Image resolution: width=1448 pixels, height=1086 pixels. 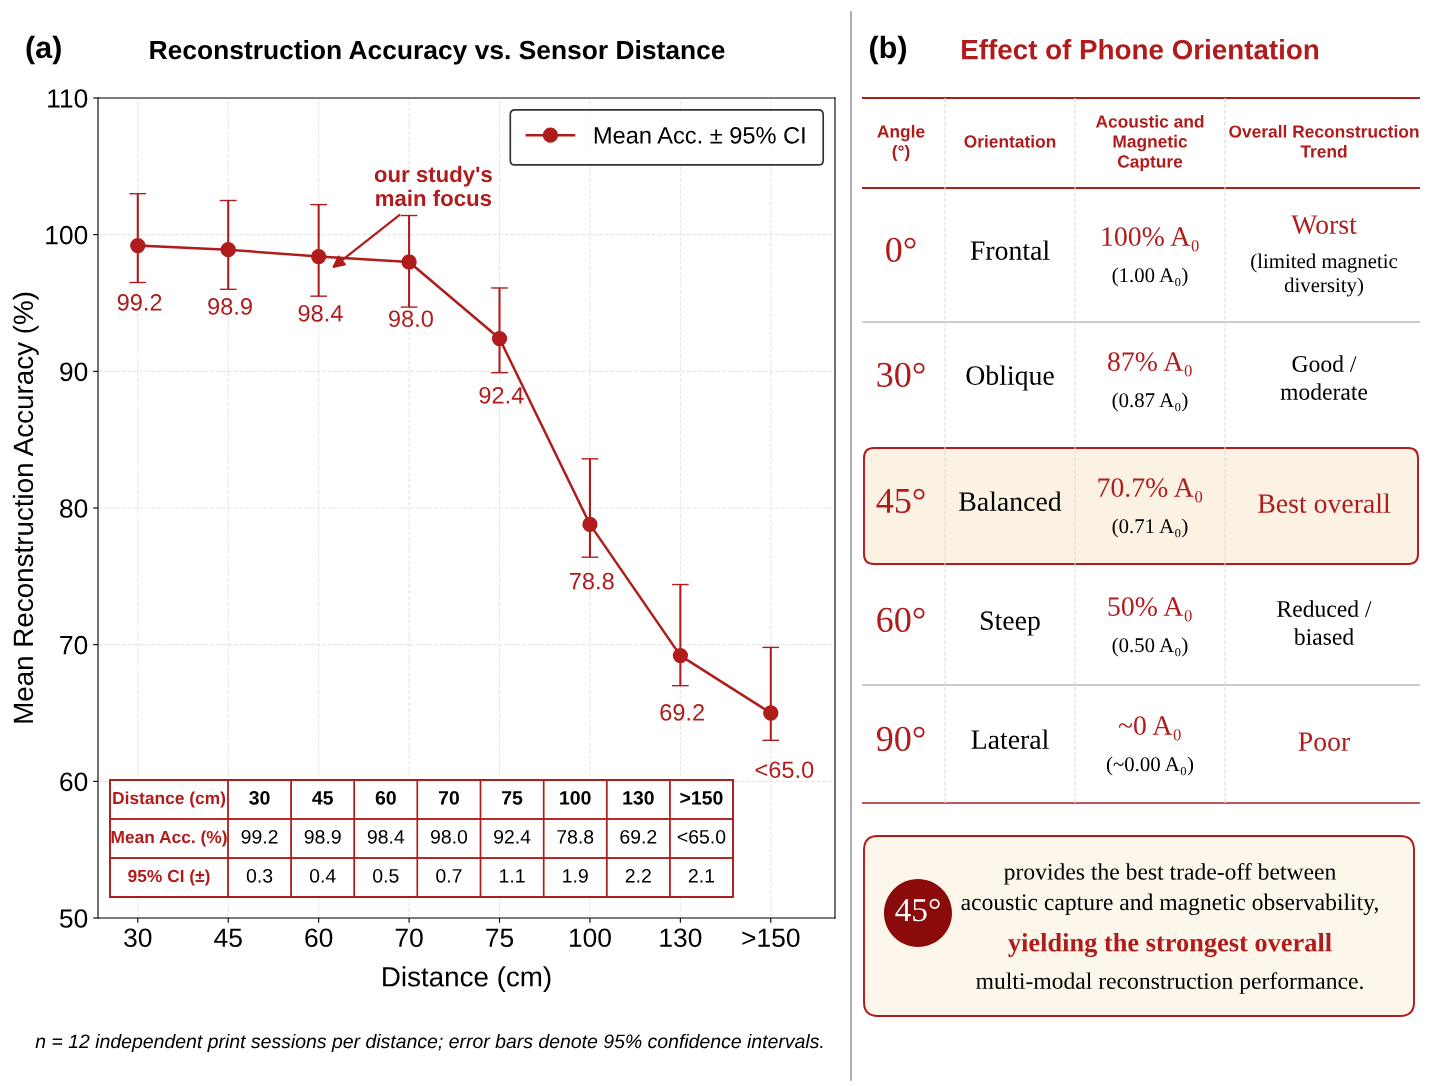 What do you see at coordinates (409, 938) in the screenshot?
I see `x-tick-label: 70` at bounding box center [409, 938].